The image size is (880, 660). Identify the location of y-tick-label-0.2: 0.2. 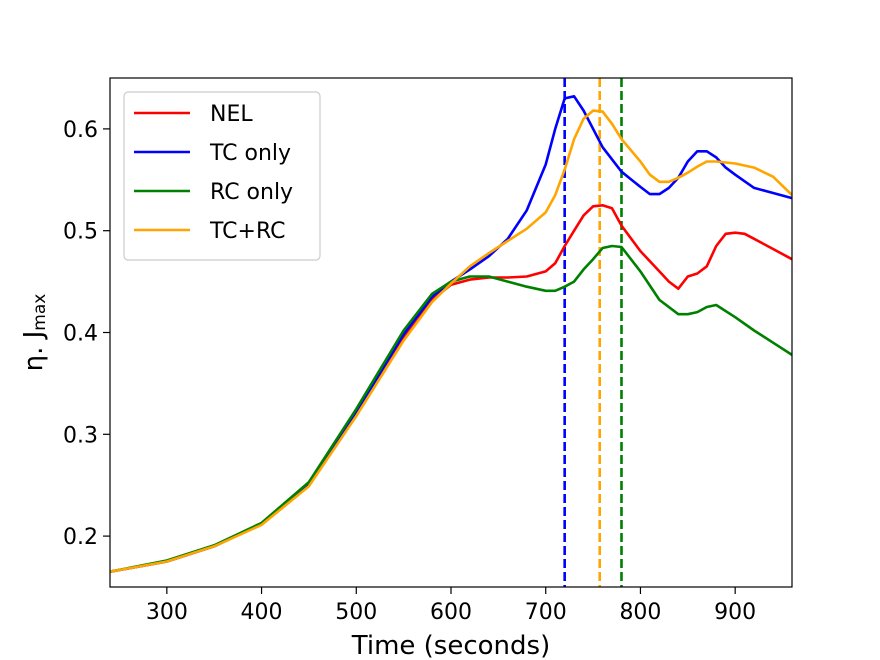
(80, 537).